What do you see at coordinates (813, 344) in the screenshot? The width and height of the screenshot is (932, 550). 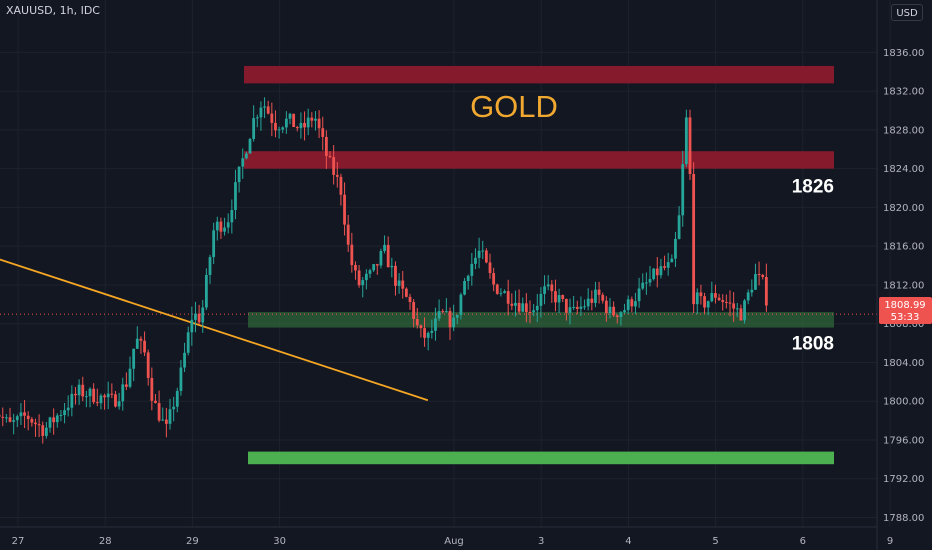 I see `zone-label: 1808` at bounding box center [813, 344].